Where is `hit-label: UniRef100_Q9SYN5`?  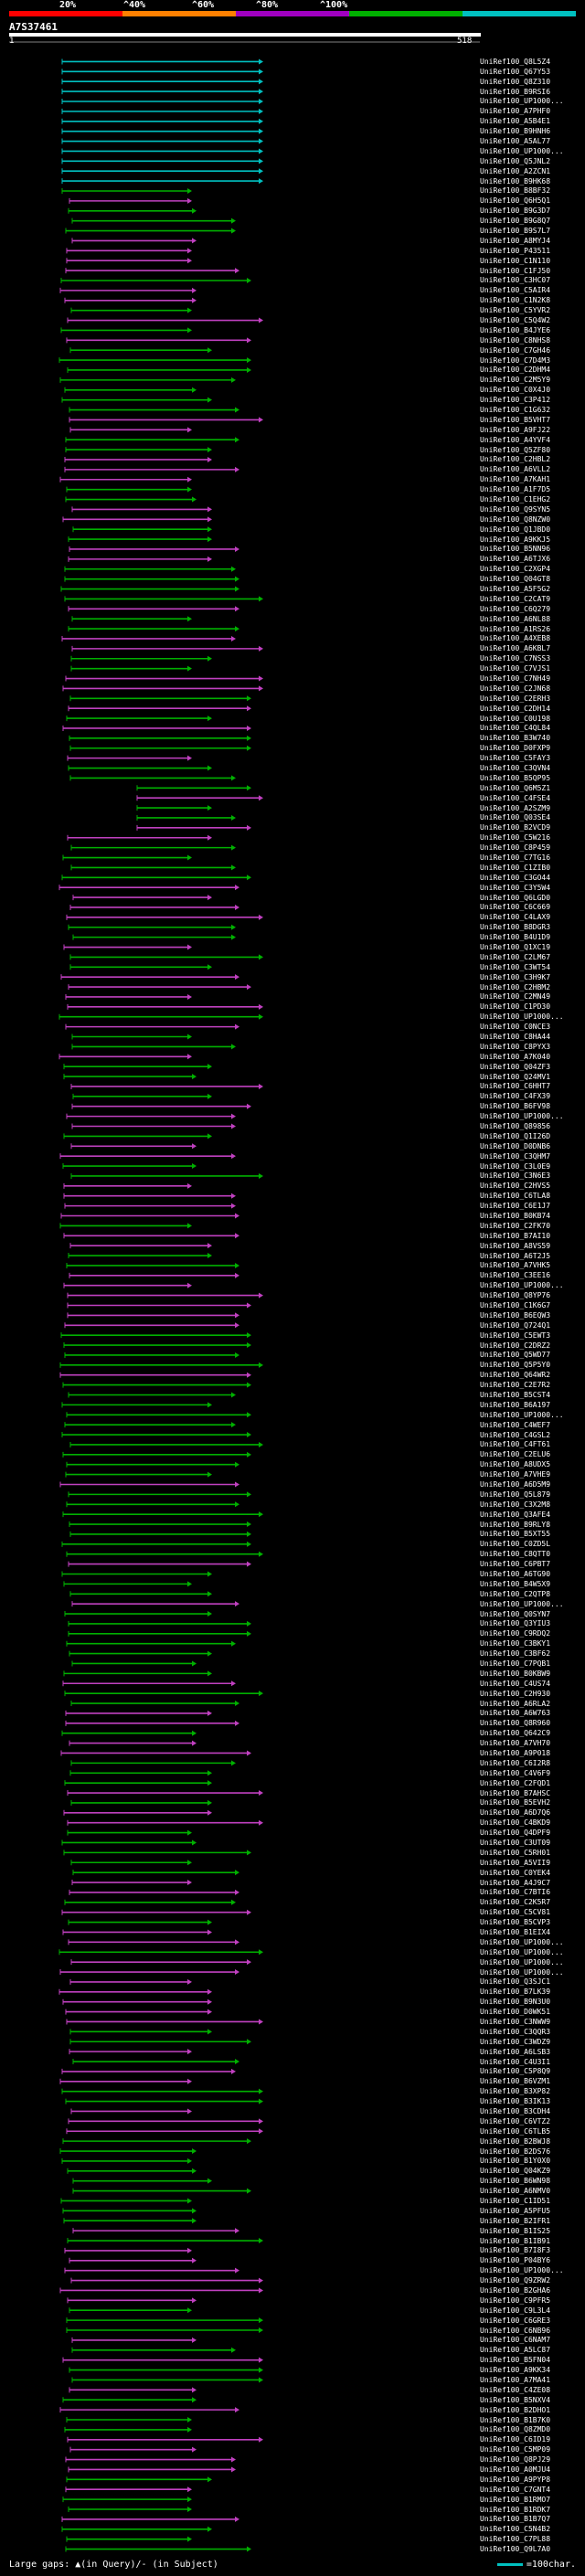
hit-label: UniRef100_Q9SYN5 is located at coordinates (515, 509).